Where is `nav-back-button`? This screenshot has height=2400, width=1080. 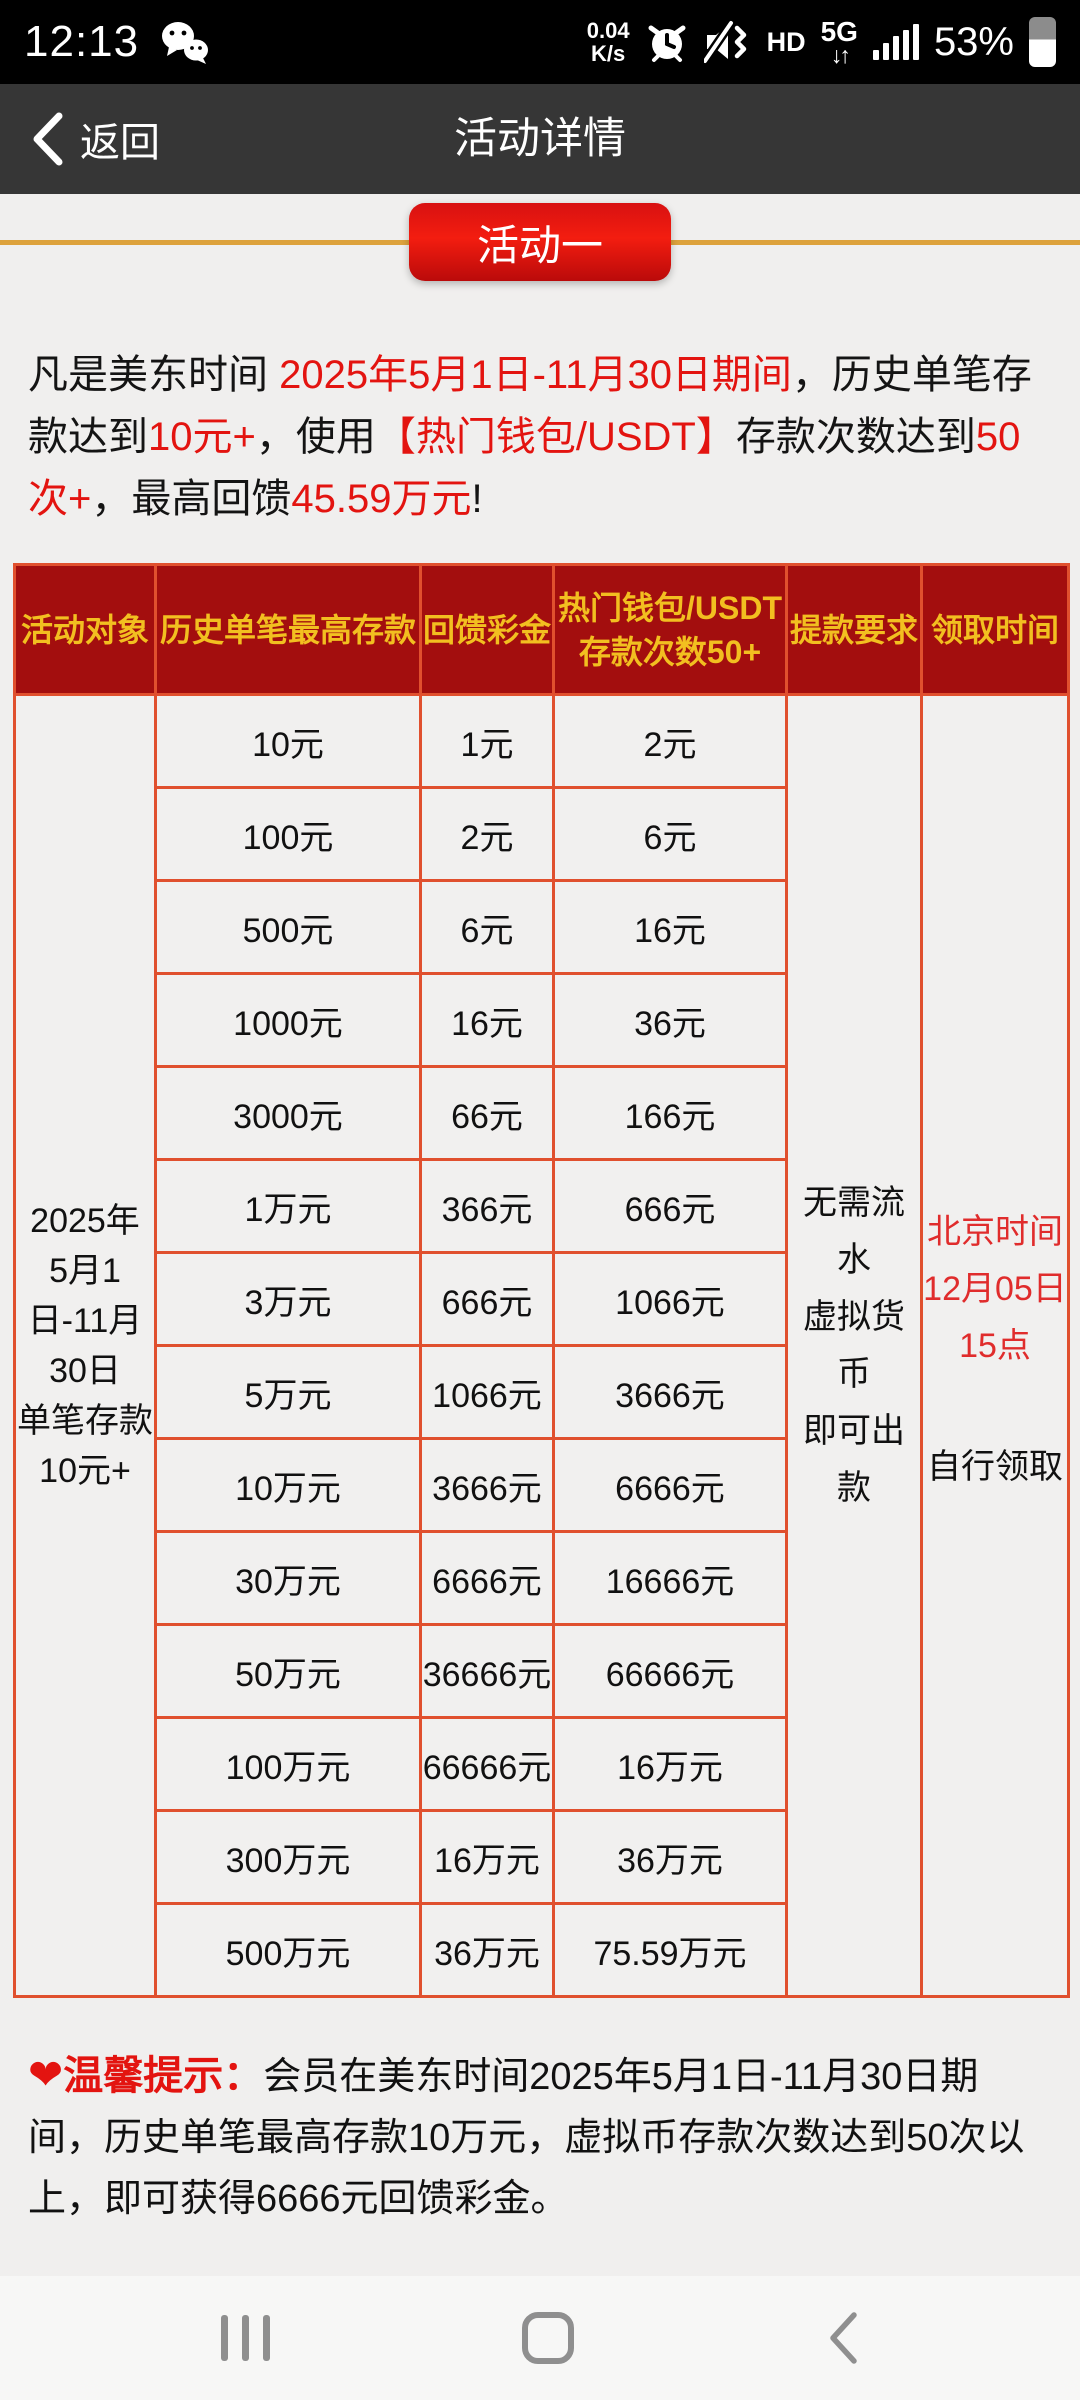 nav-back-button is located at coordinates (843, 2338).